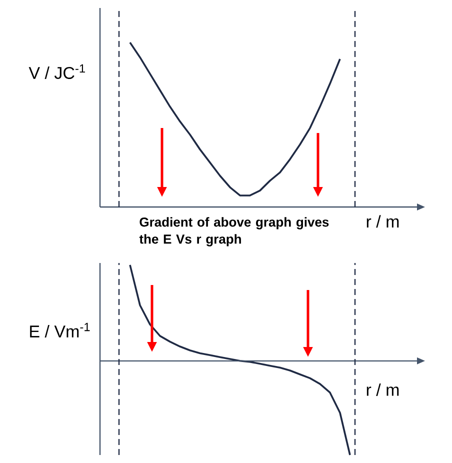 The width and height of the screenshot is (452, 463). I want to click on y-axis-title: E / Vm$^{-1}$, so click(60, 330).